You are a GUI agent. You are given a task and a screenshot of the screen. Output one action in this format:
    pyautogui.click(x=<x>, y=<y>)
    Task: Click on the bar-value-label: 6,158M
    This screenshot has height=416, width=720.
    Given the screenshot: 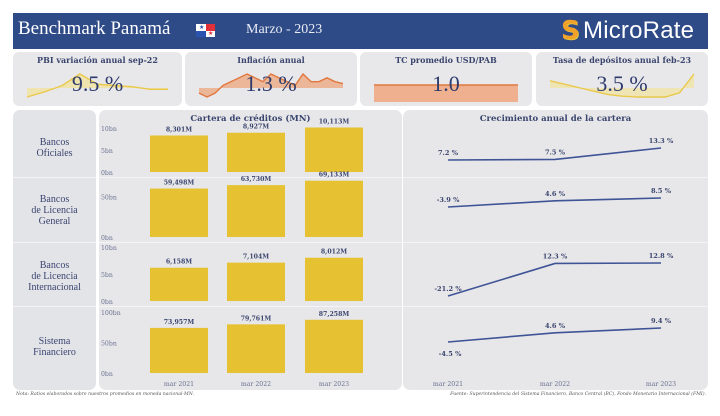 What is the action you would take?
    pyautogui.click(x=179, y=262)
    